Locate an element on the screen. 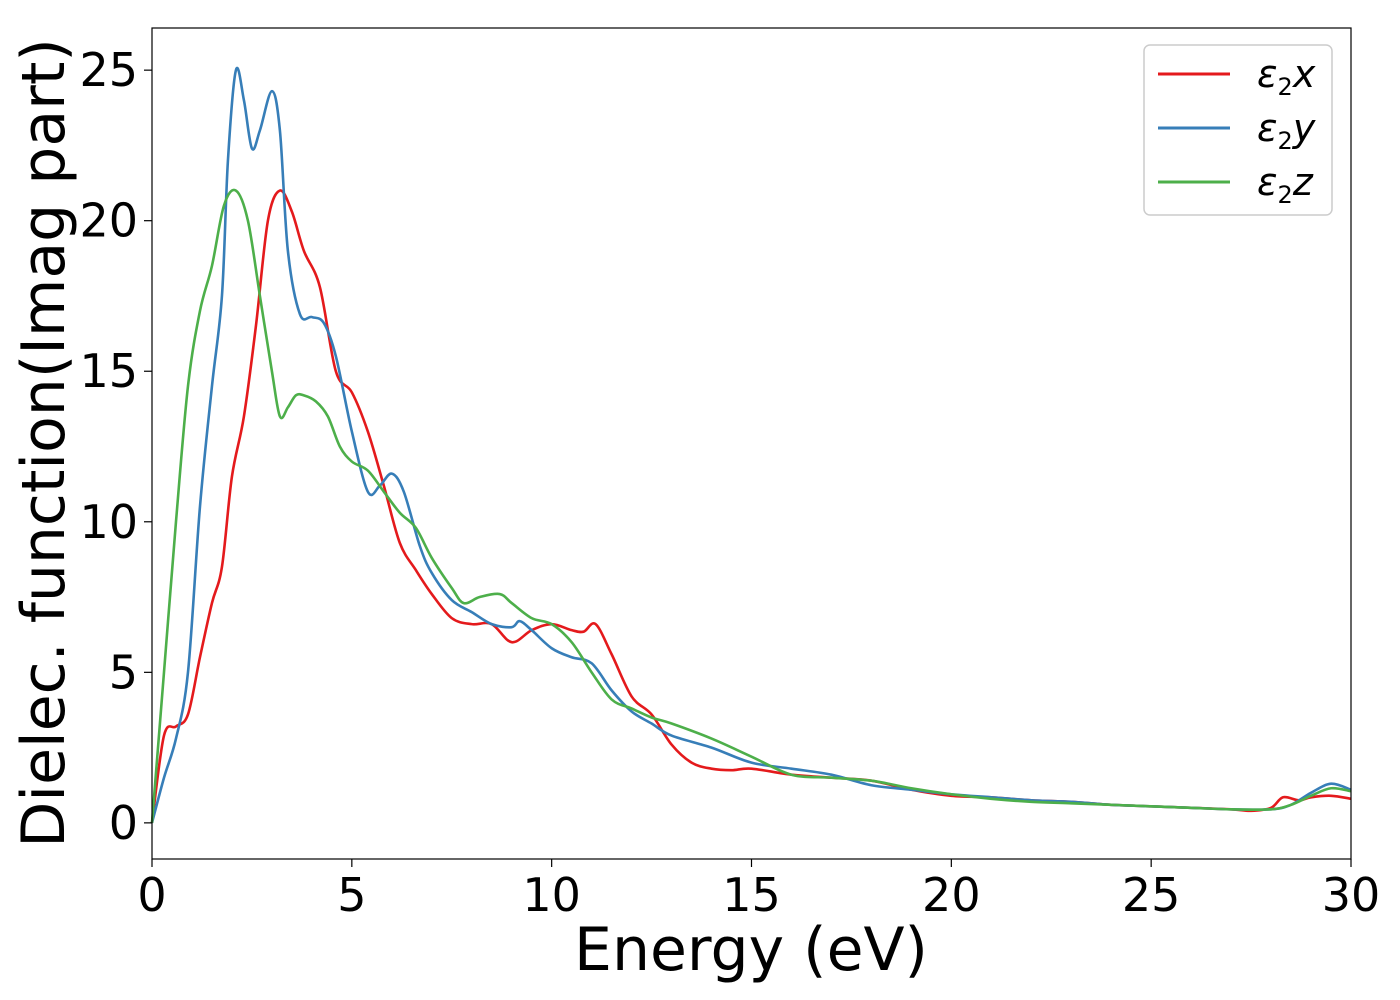 The width and height of the screenshot is (1400, 1000). legend: ε2x ε2y ε2z is located at coordinates (1238, 130).